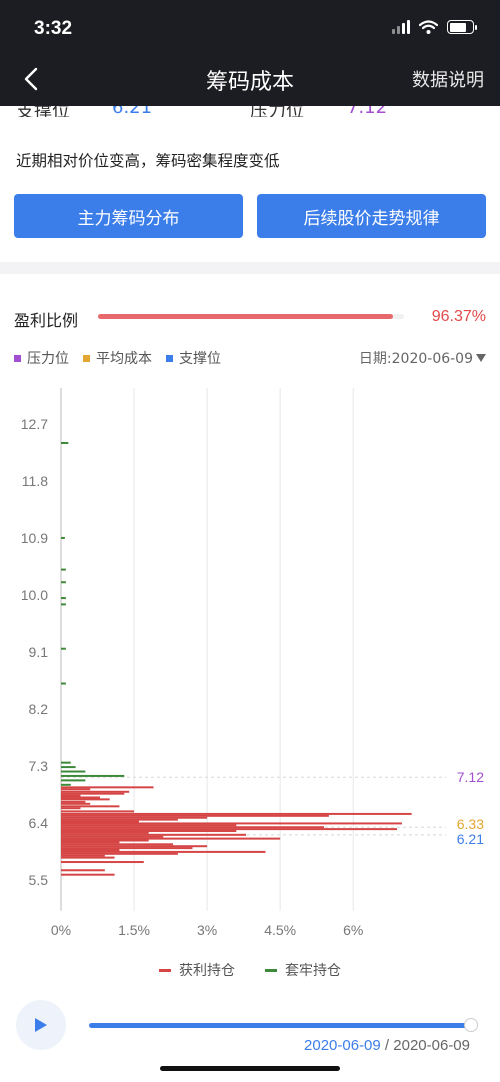 The width and height of the screenshot is (500, 1082). What do you see at coordinates (471, 1025) in the screenshot?
I see `date-slider-thumb` at bounding box center [471, 1025].